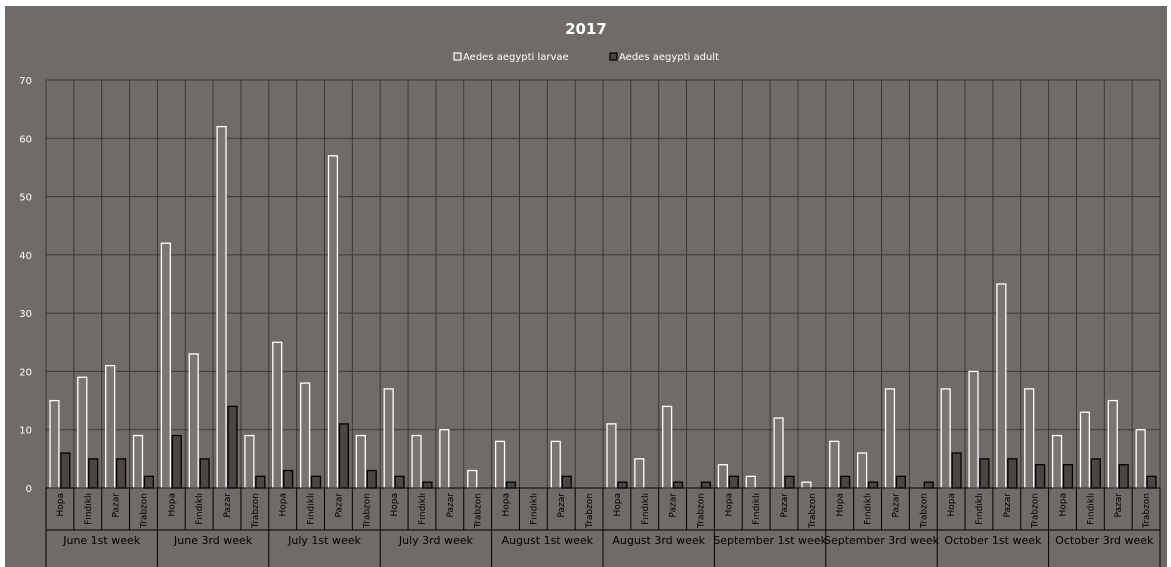  What do you see at coordinates (25, 256) in the screenshot?
I see `y-tick-label: 40` at bounding box center [25, 256].